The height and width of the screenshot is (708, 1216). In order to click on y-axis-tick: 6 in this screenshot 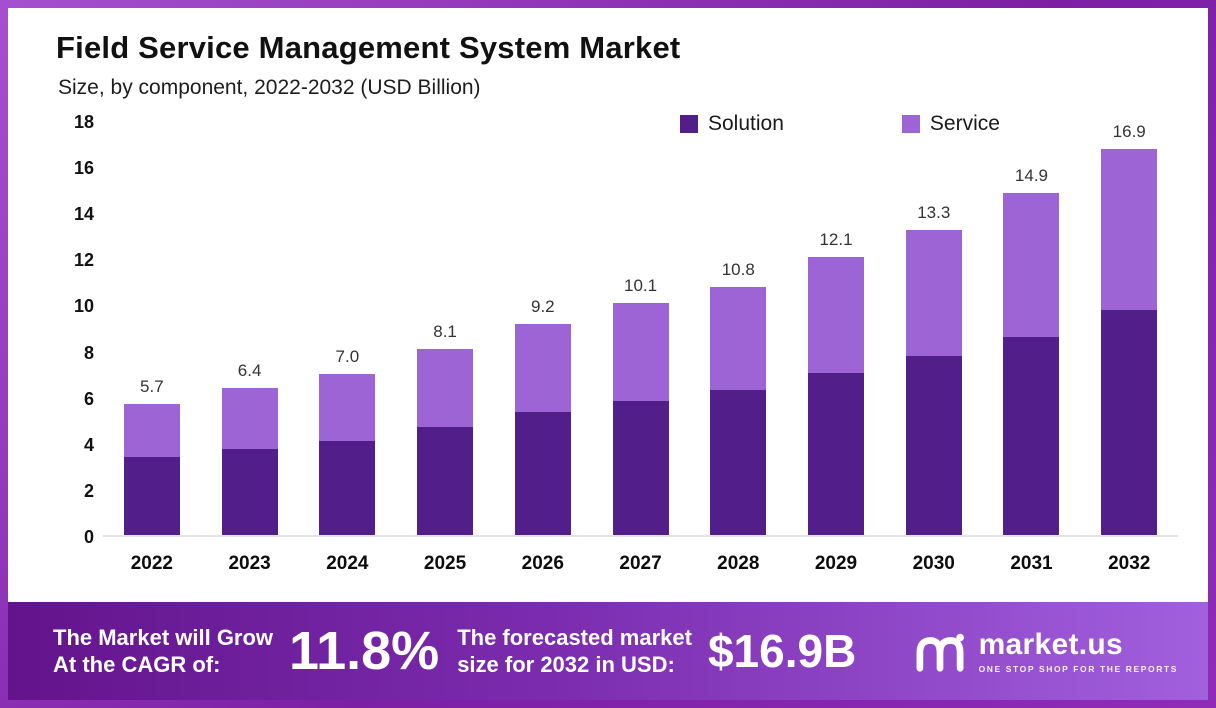, I will do `click(88, 398)`.